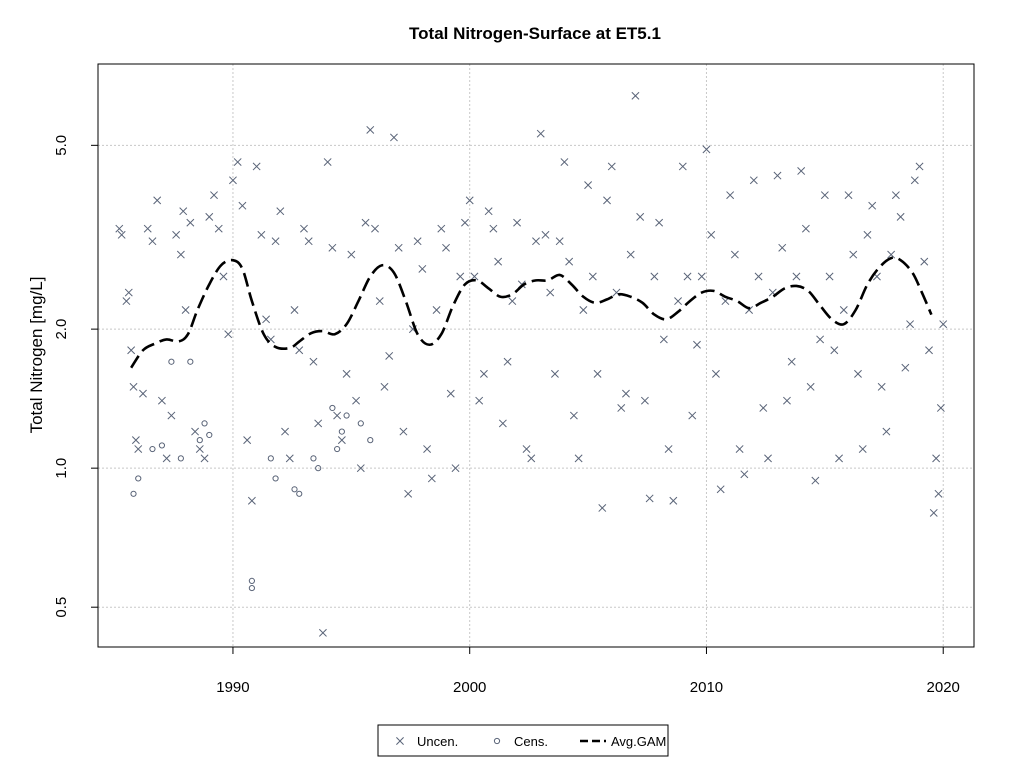 This screenshot has height=768, width=1024. I want to click on y-tick-label: 2.0, so click(61, 329).